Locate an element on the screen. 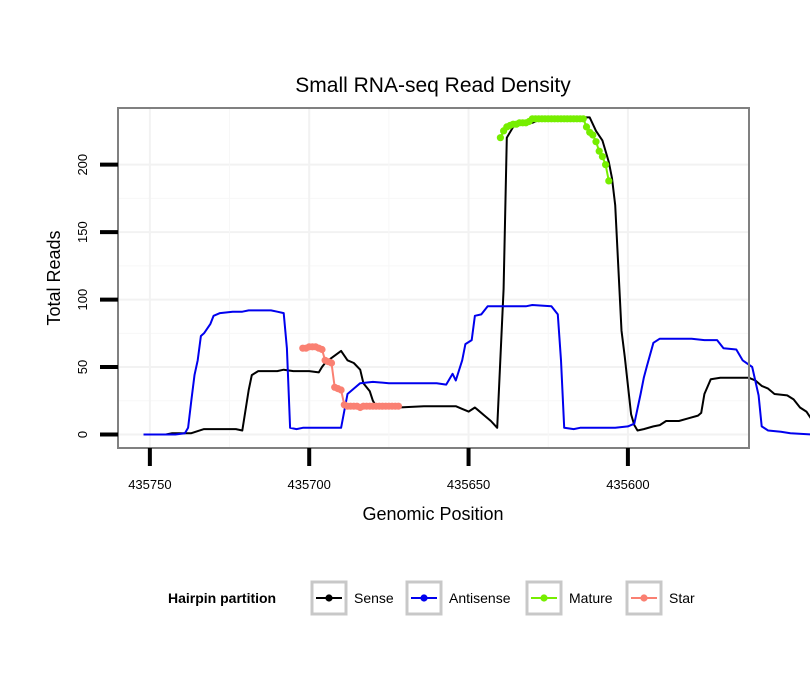 The image size is (810, 695). legend-entry-mature: Mature is located at coordinates (570, 598).